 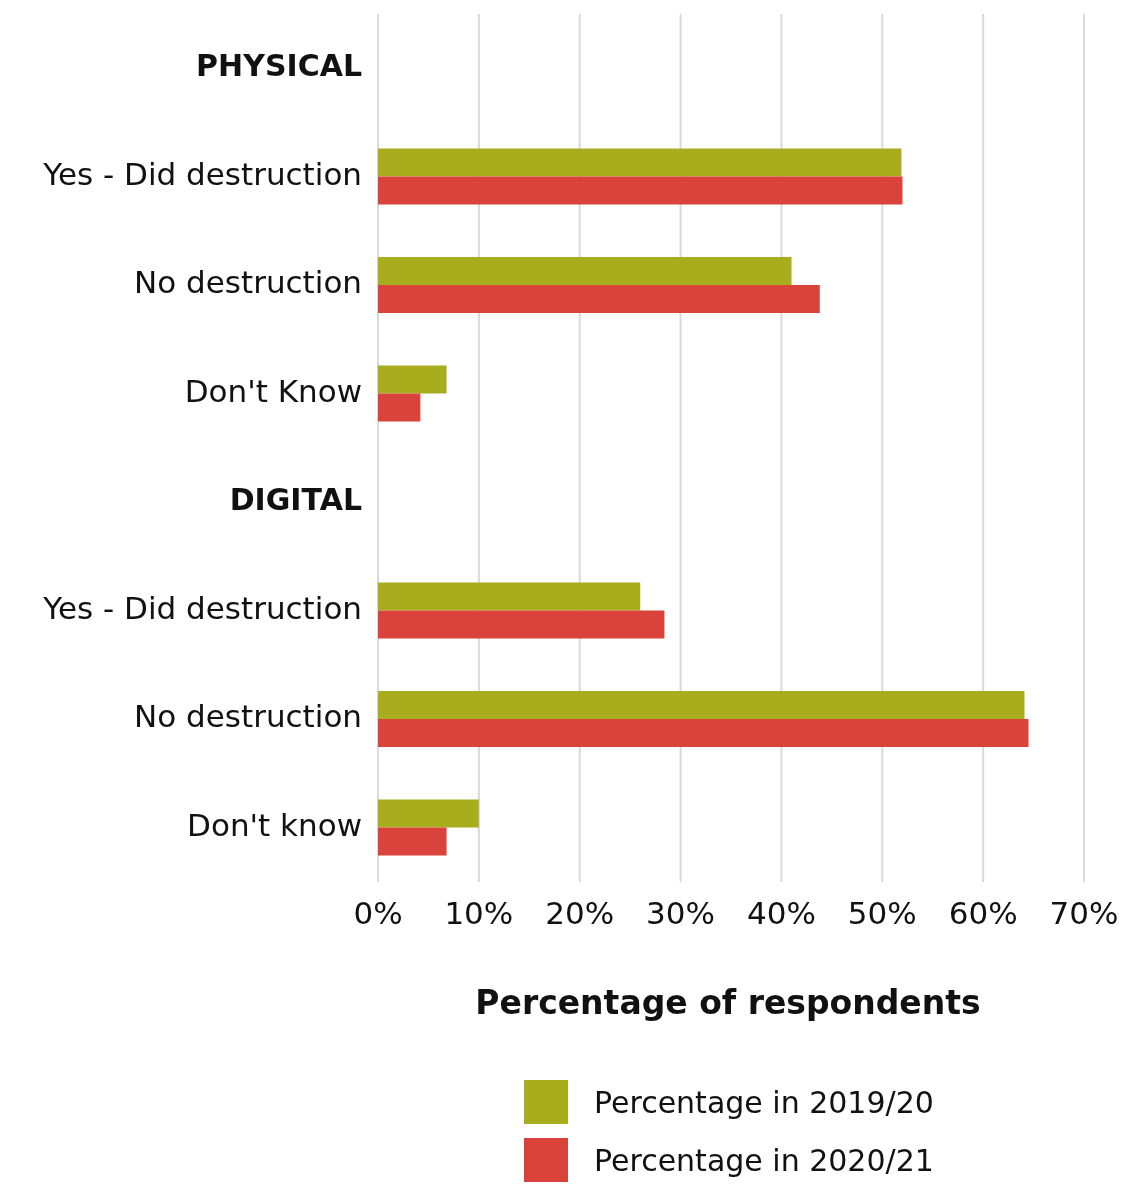 I want to click on x-tick-label: 20%, so click(x=580, y=913).